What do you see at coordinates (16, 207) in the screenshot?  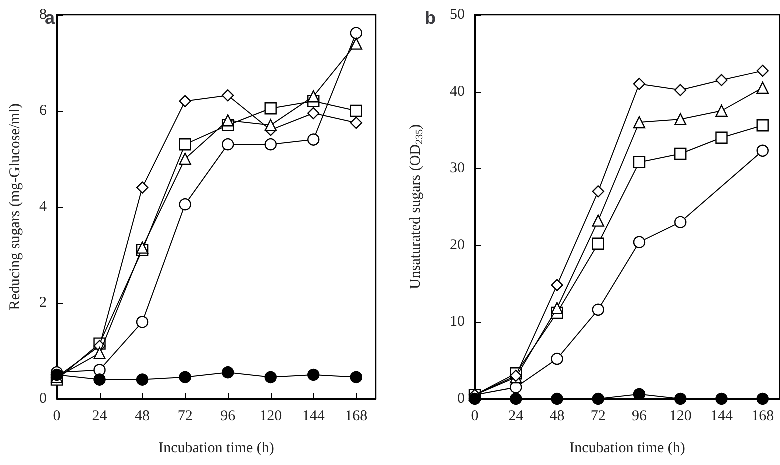 I see `y-axis-title: Reducing sugars (mg-Glucose/ml)` at bounding box center [16, 207].